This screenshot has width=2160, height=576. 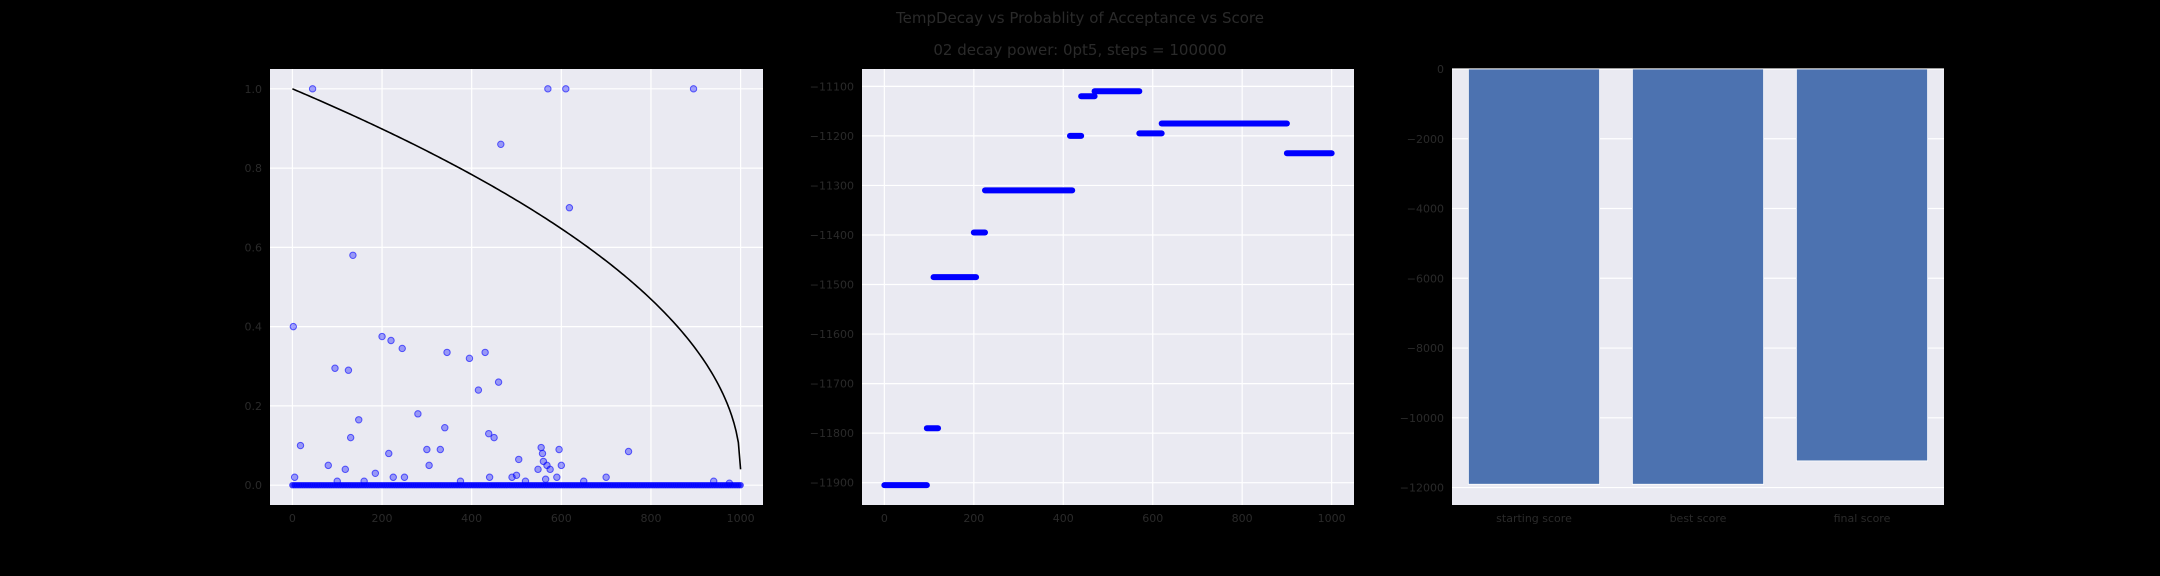 I want to click on y-tick-label: −11300, so click(x=832, y=185).